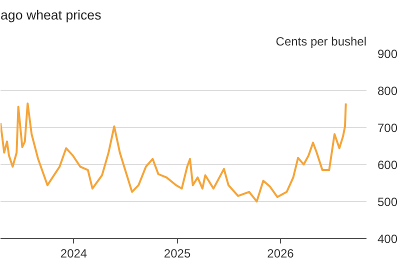  Describe the element at coordinates (388, 54) in the screenshot. I see `y-tick-label: 900` at that location.